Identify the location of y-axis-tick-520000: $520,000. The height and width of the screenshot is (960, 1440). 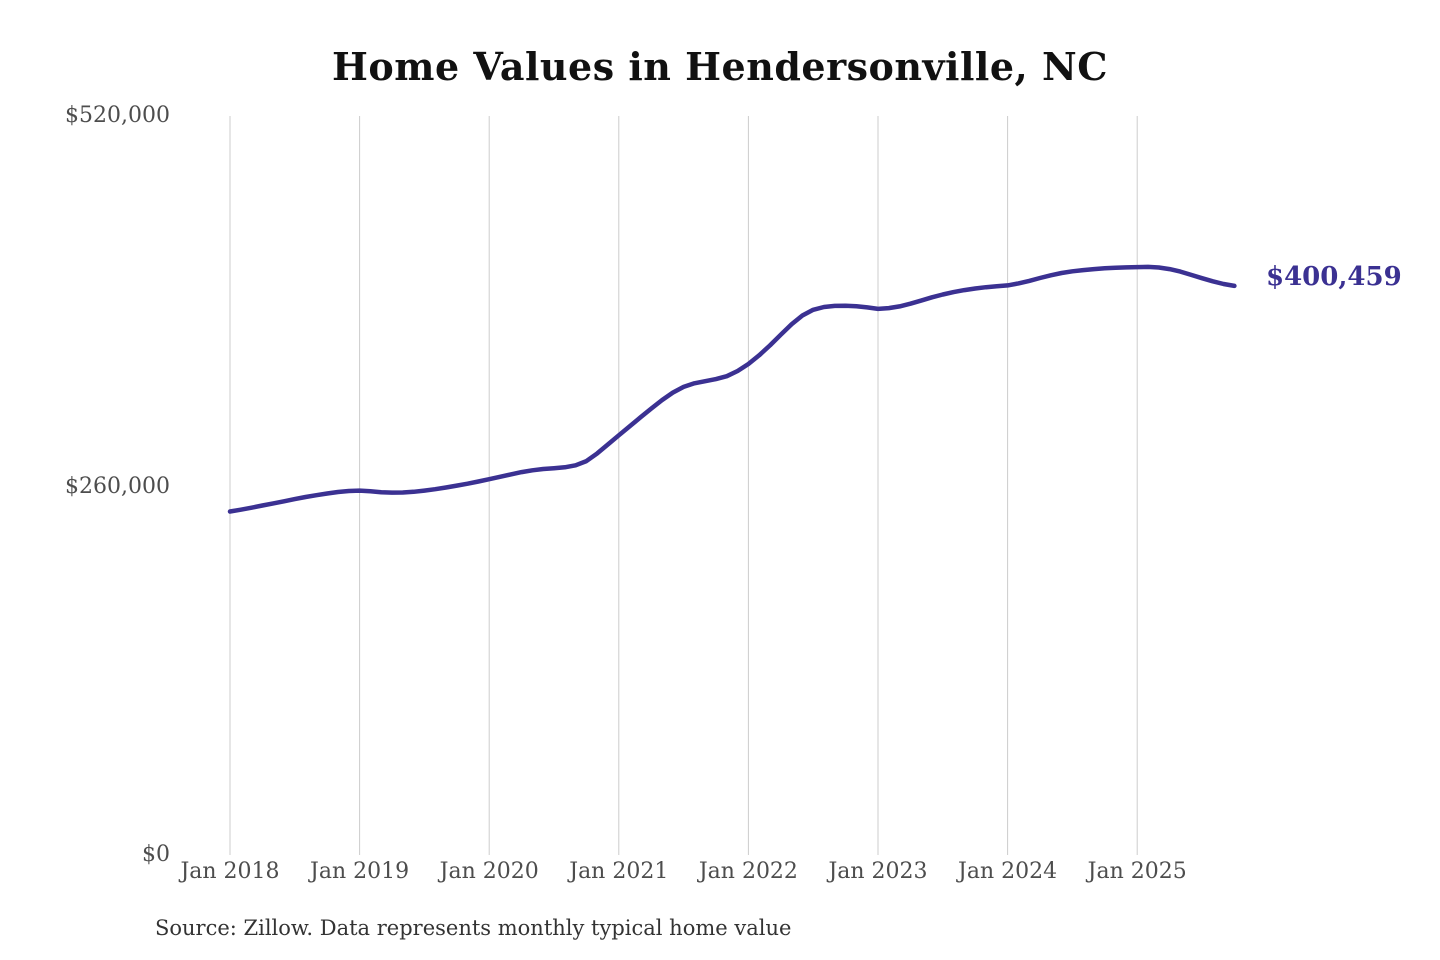
(117, 115).